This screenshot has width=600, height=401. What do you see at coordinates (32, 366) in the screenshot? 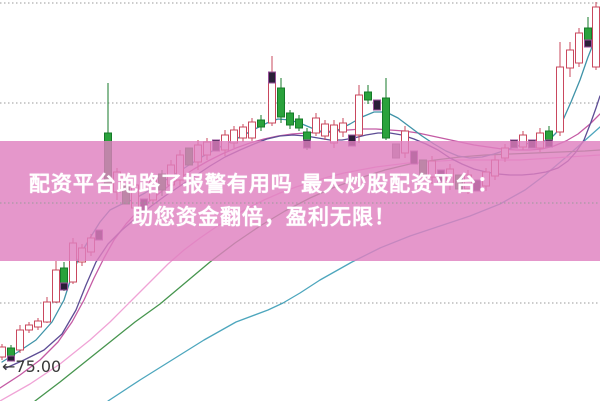
I see `price-label: ←75.00` at bounding box center [32, 366].